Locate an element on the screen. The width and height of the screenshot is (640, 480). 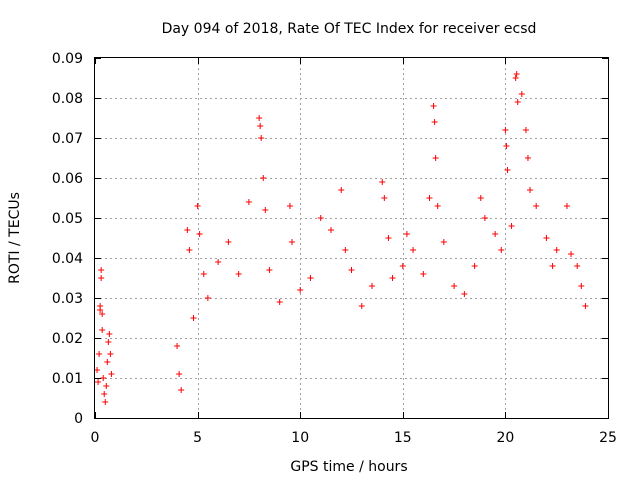
x-tick-label: 0 is located at coordinates (95, 438).